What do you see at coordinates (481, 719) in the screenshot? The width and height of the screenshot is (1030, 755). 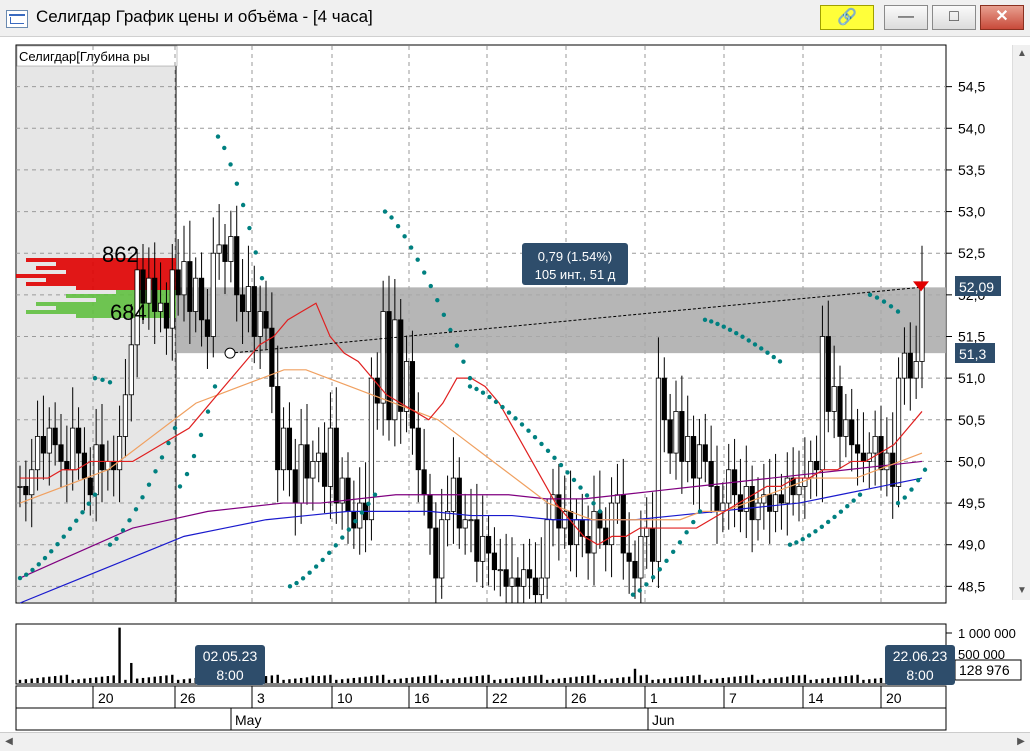 I see `month-axis` at bounding box center [481, 719].